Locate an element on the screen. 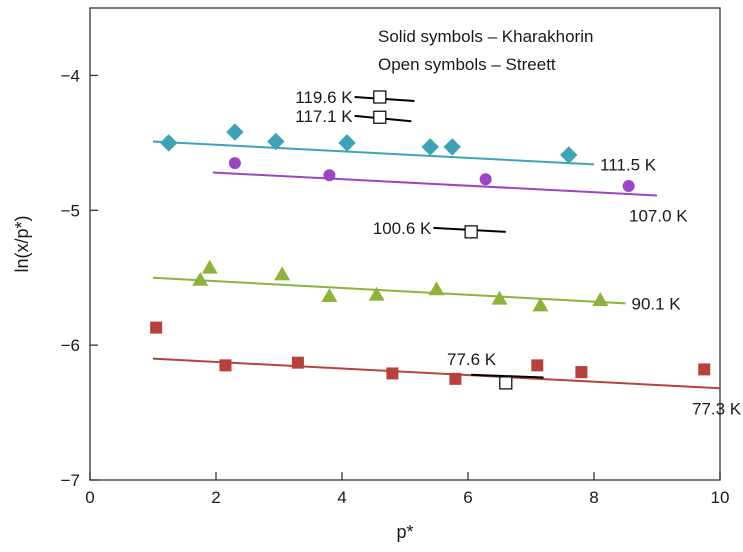 The height and width of the screenshot is (552, 743). x-tick-label: 4 is located at coordinates (341, 497).